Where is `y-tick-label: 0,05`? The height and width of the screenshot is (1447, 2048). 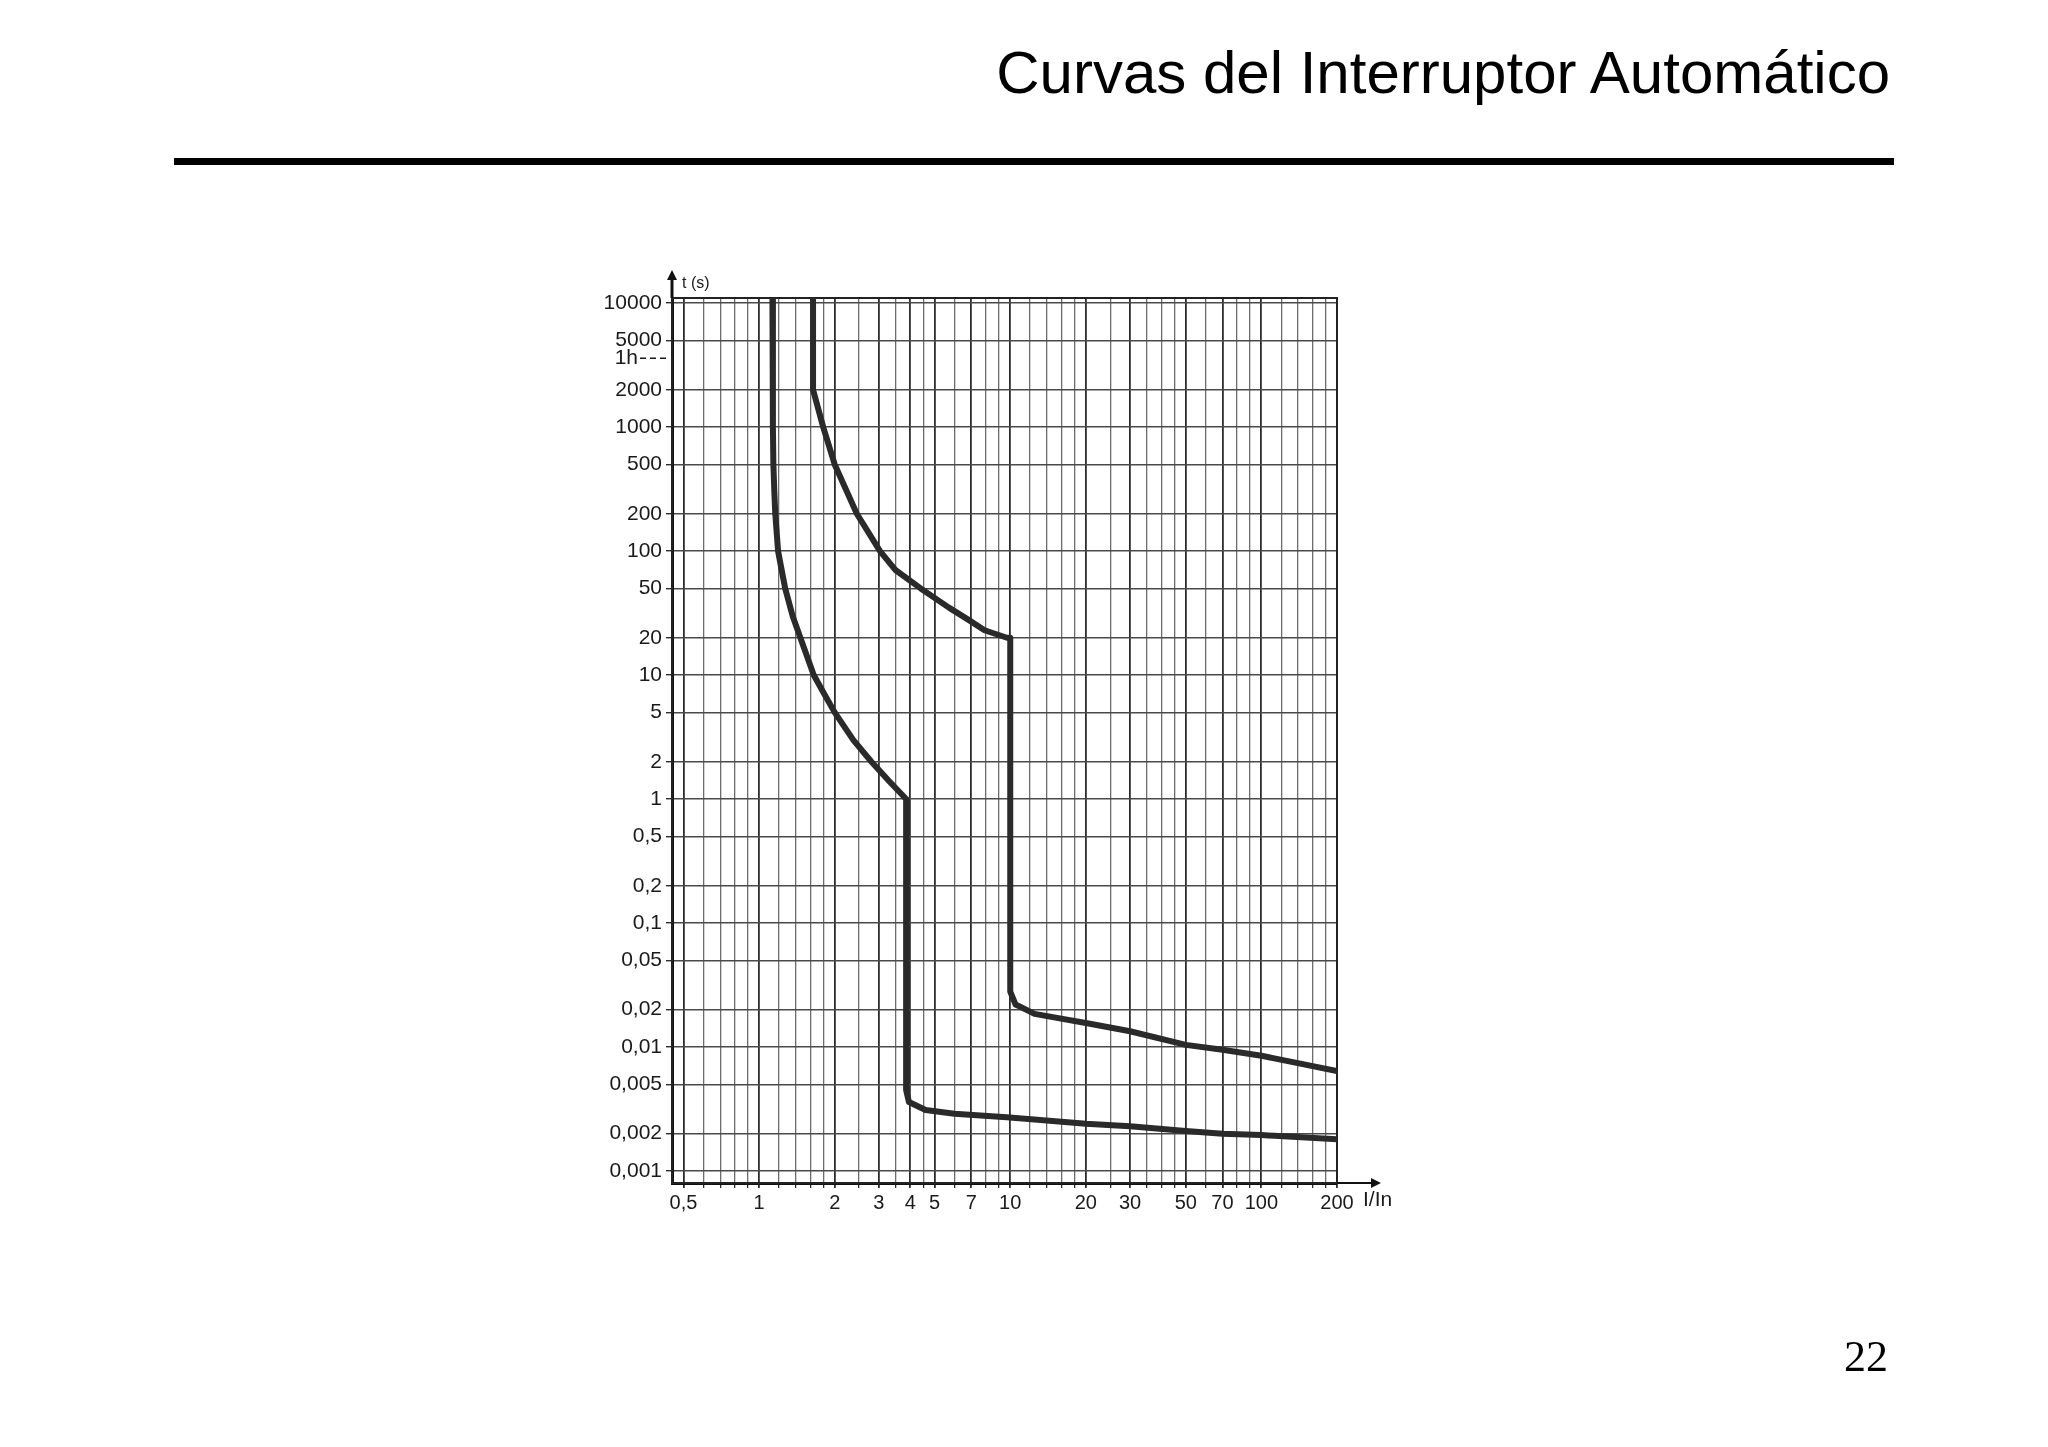
y-tick-label: 0,05 is located at coordinates (641, 959).